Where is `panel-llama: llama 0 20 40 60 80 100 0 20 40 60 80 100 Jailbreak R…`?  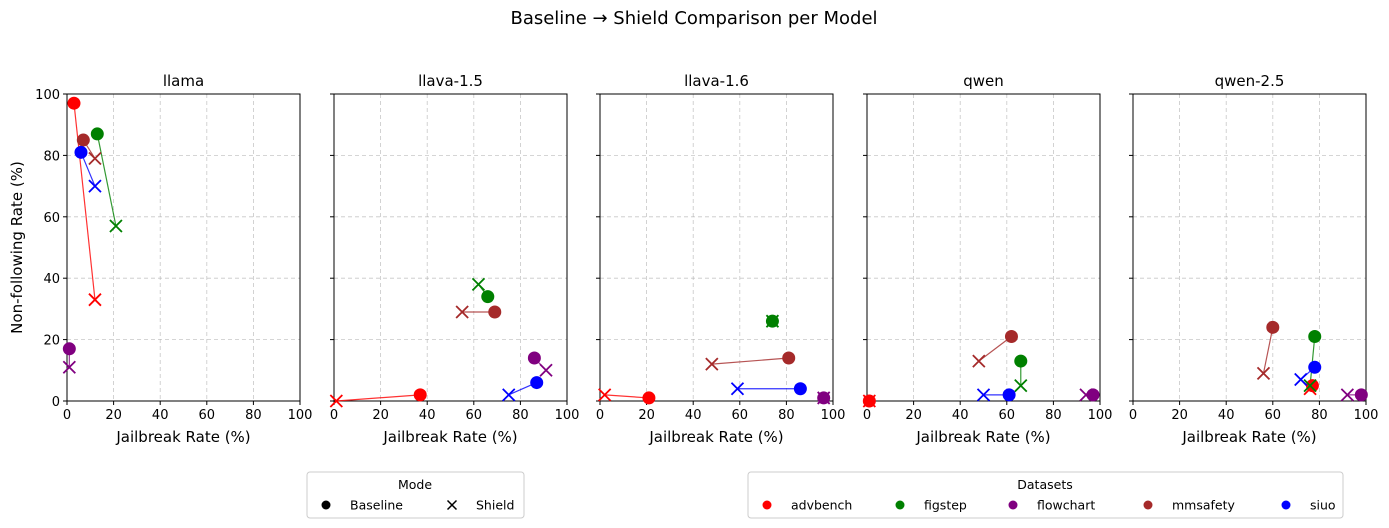
panel-llama: llama 0 20 40 60 80 100 0 20 40 60 80 100 Jailbreak R… is located at coordinates (173, 259).